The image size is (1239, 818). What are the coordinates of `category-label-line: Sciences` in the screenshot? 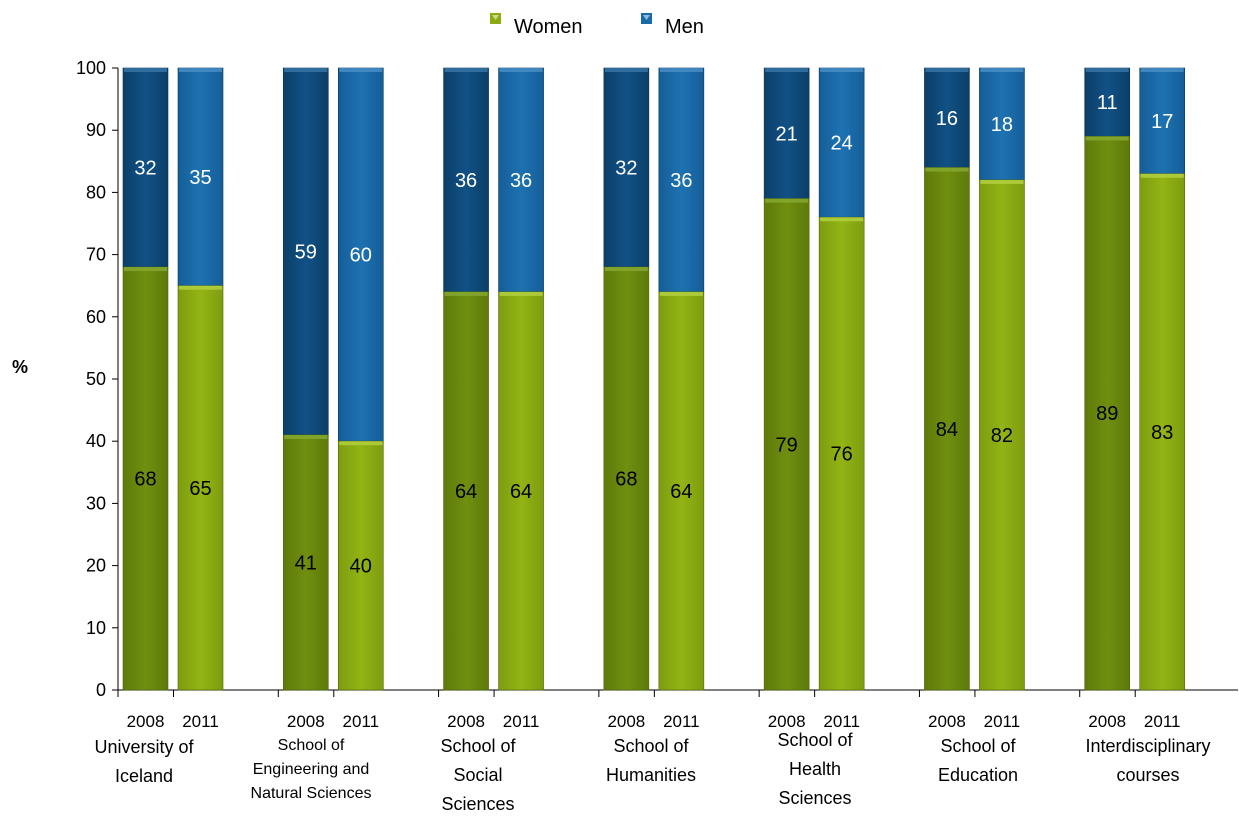 It's located at (477, 804).